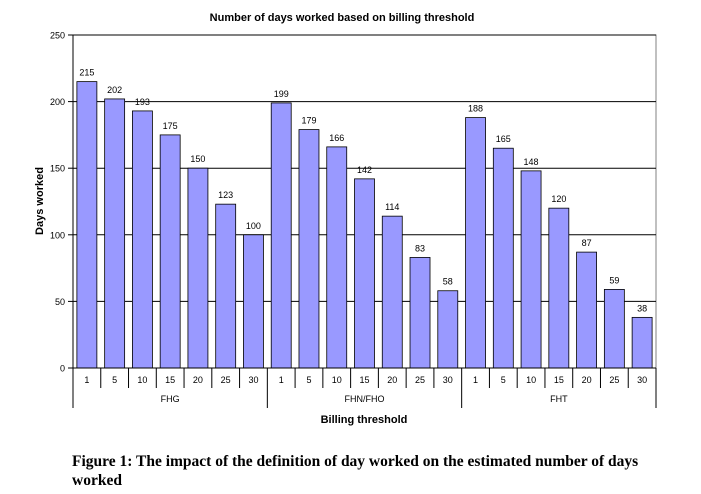 Image resolution: width=701 pixels, height=494 pixels. What do you see at coordinates (86, 73) in the screenshot?
I see `data-label: 215` at bounding box center [86, 73].